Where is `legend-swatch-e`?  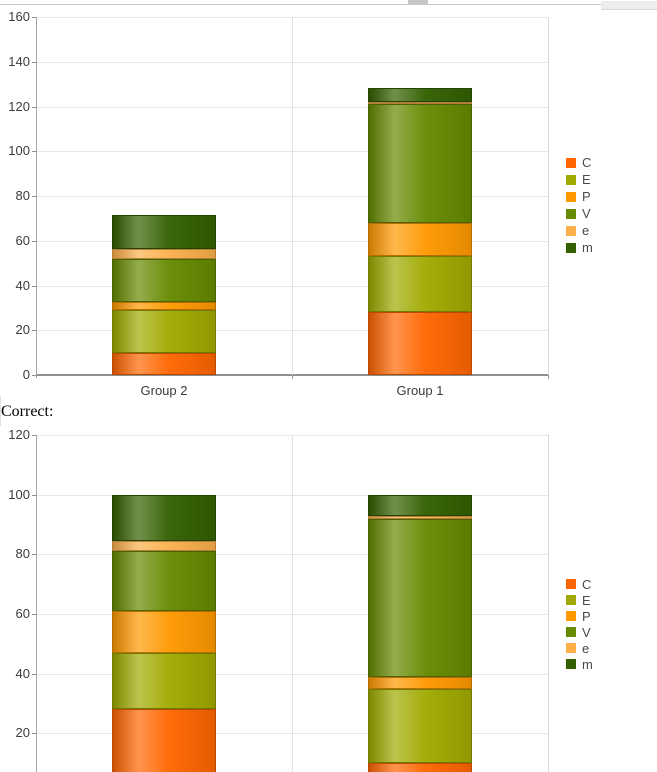 legend-swatch-e is located at coordinates (571, 230).